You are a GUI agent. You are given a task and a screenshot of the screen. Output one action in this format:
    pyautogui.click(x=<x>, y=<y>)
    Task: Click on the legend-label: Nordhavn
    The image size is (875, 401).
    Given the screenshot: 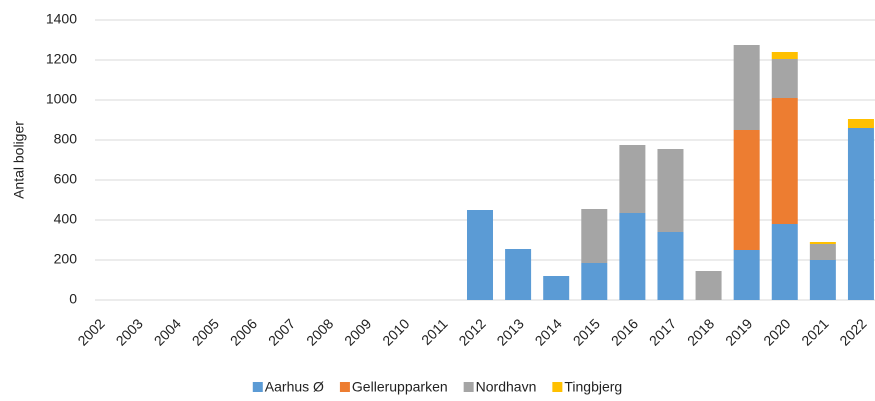 What is the action you would take?
    pyautogui.click(x=506, y=387)
    